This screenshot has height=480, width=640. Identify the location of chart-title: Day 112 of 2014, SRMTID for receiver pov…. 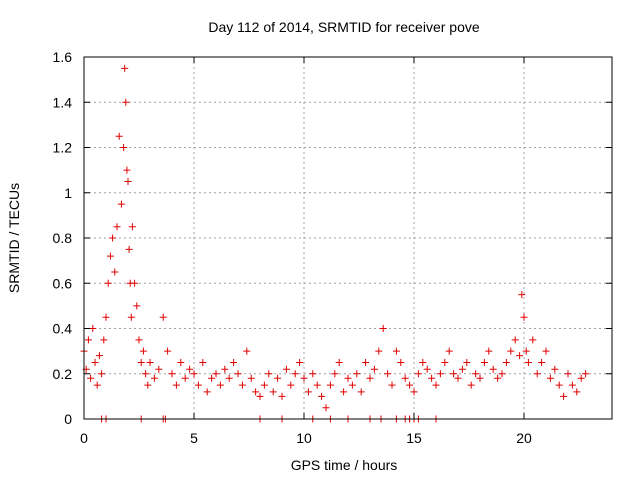
(344, 27).